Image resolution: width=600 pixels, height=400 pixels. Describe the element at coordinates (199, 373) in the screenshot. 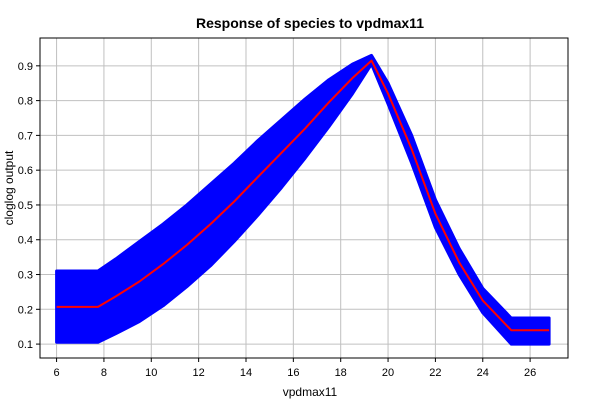

I see `x-tick-label: 12` at that location.